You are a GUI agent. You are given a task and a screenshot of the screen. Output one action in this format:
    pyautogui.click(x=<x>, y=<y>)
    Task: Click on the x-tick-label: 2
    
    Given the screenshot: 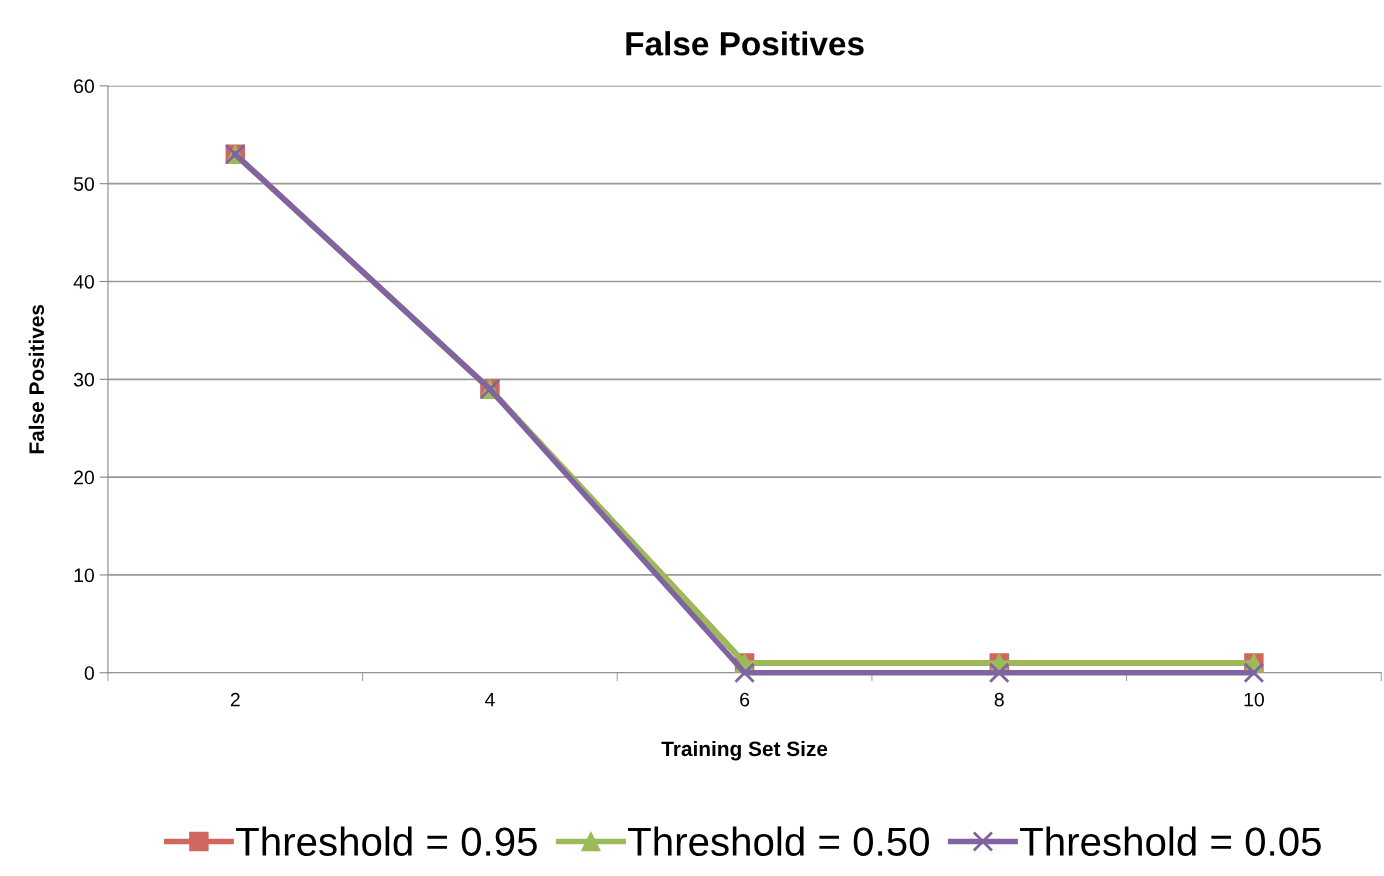 What is the action you would take?
    pyautogui.click(x=235, y=699)
    